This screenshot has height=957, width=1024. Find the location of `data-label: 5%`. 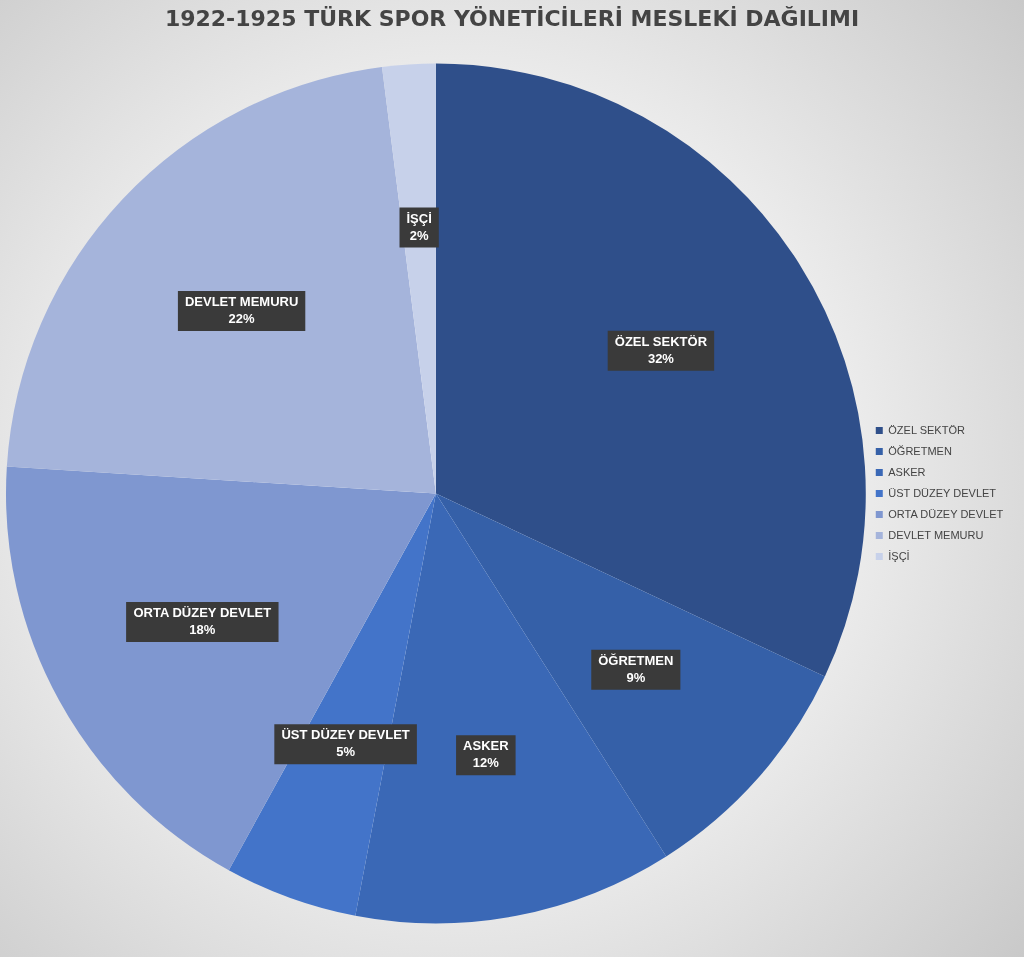

data-label: 5% is located at coordinates (346, 752).